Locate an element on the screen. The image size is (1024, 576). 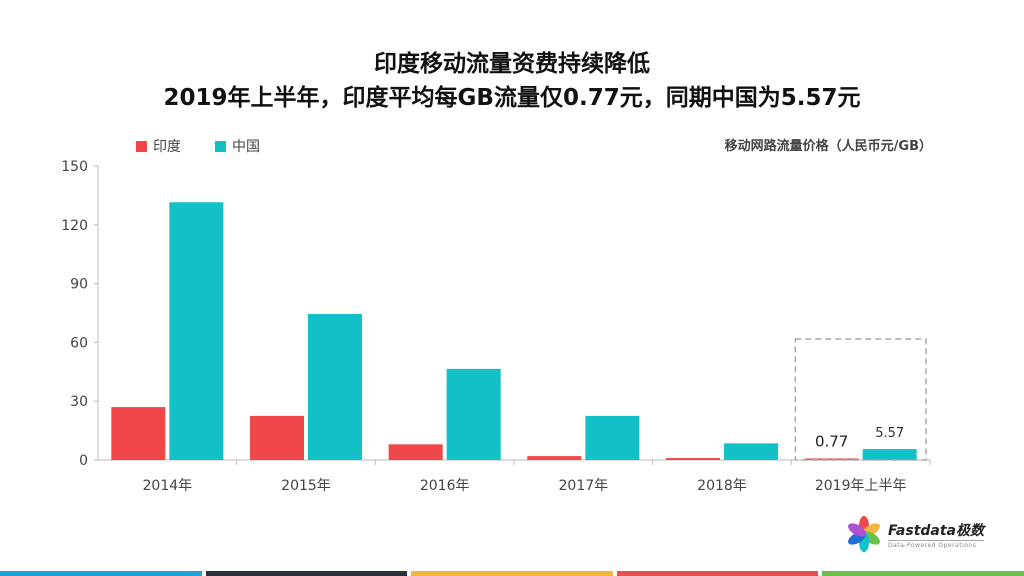
x-tick-label: 2014年 is located at coordinates (168, 486).